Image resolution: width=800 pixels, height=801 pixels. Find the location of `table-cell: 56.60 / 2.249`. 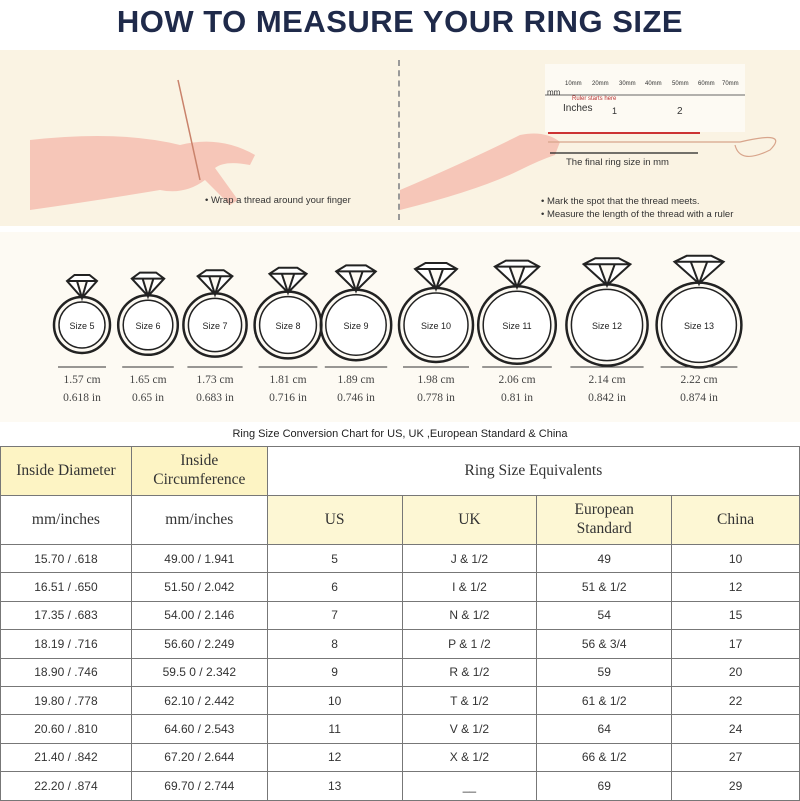

table-cell: 56.60 / 2.249 is located at coordinates (199, 644).